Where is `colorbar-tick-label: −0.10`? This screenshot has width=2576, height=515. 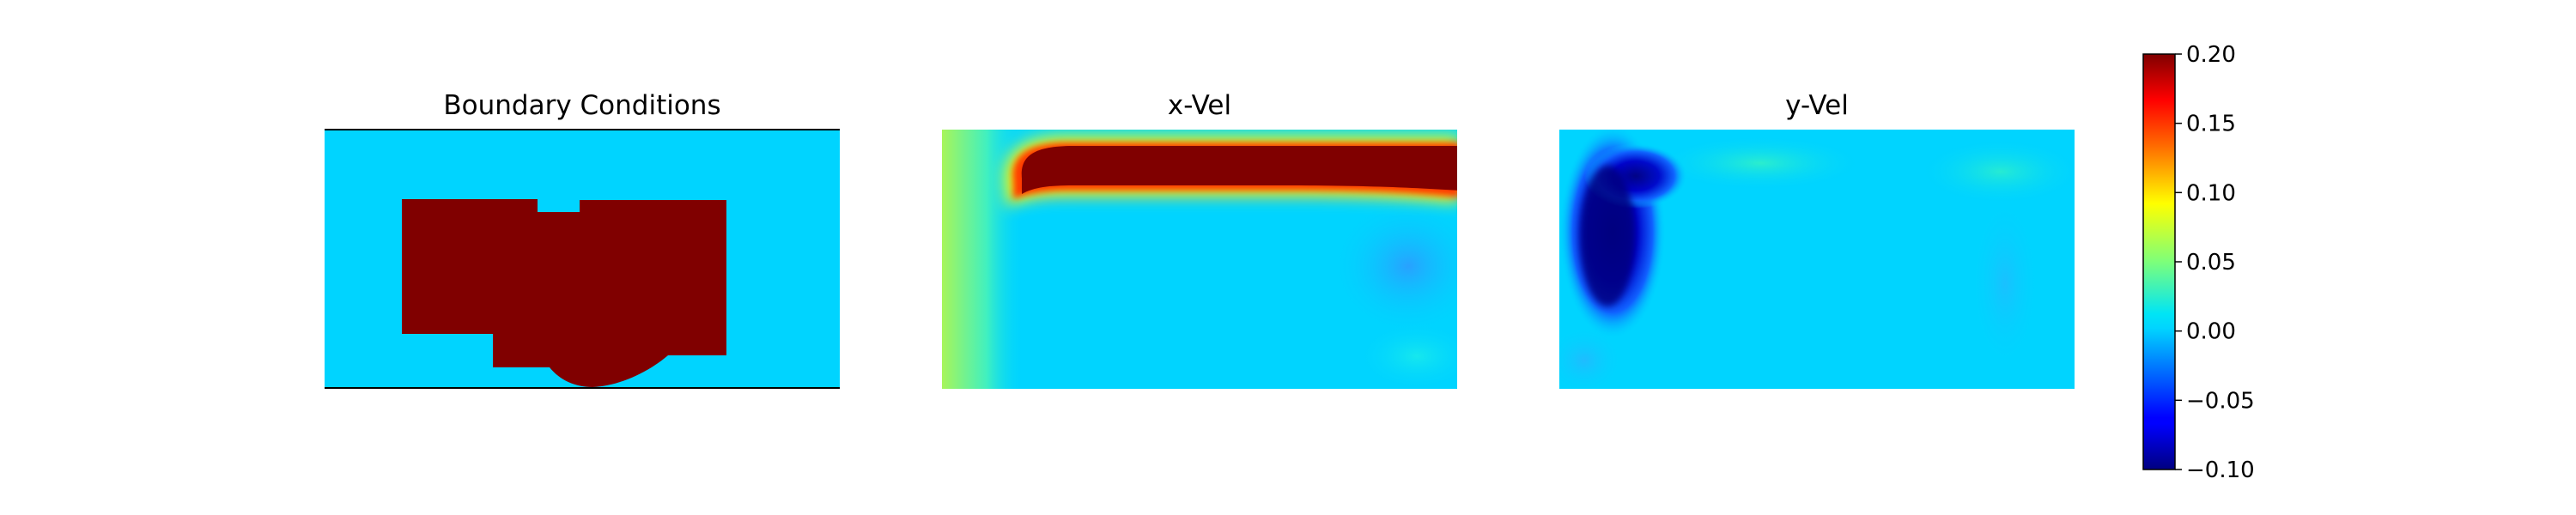 colorbar-tick-label: −0.10 is located at coordinates (2221, 470).